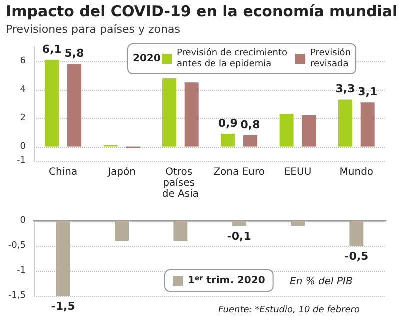 The width and height of the screenshot is (400, 320). I want to click on data-label: 3,3, so click(346, 89).